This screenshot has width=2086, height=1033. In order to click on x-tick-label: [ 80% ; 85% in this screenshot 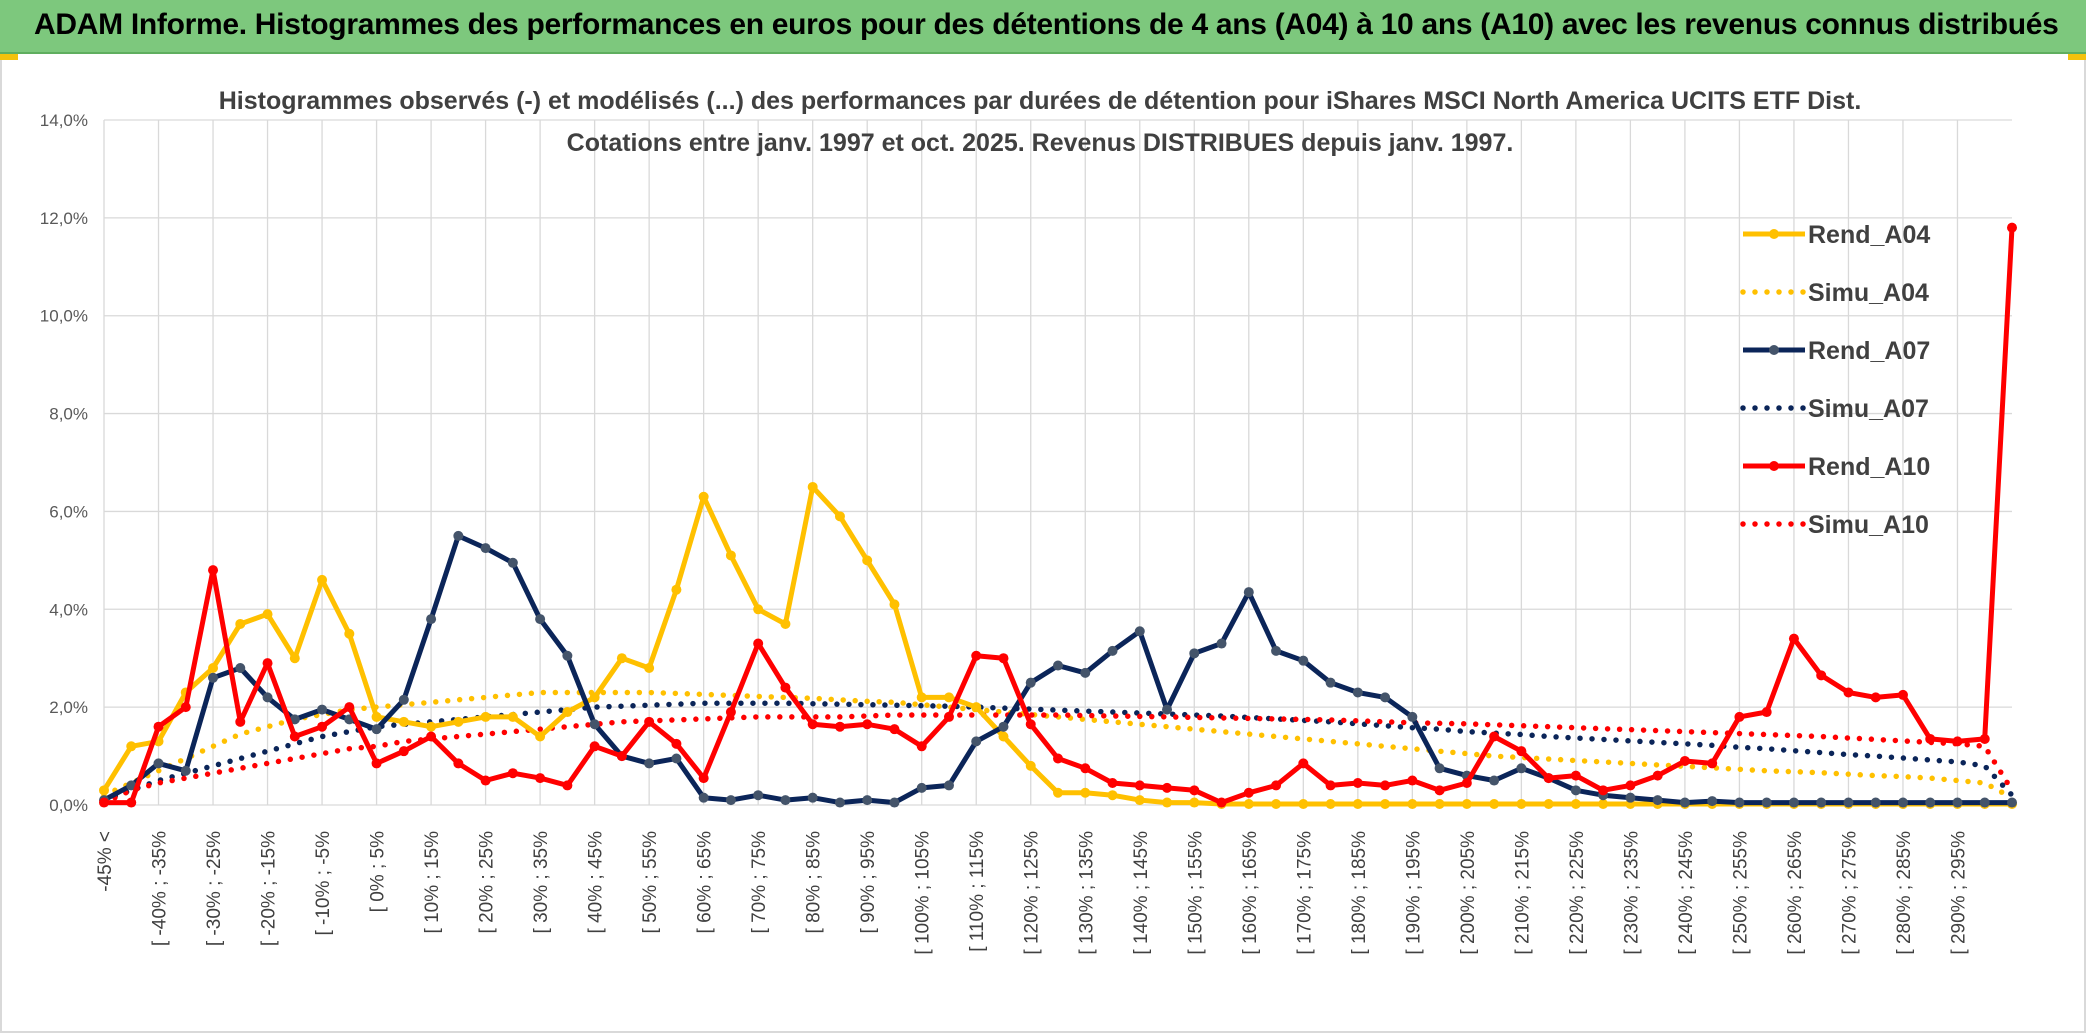, I will do `click(814, 882)`.